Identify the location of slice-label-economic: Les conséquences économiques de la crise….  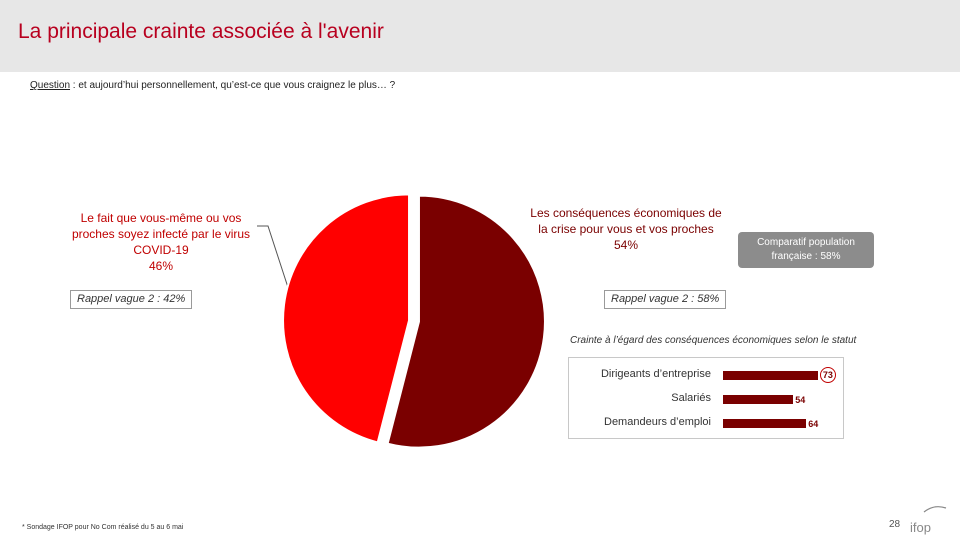
(626, 229).